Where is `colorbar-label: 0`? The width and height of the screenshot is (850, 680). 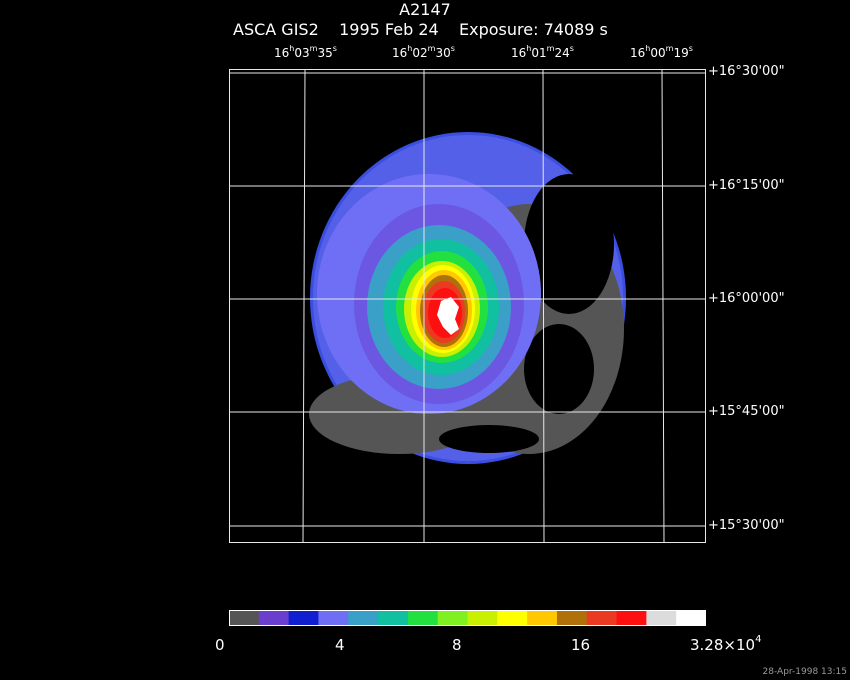
colorbar-label: 0 is located at coordinates (220, 645).